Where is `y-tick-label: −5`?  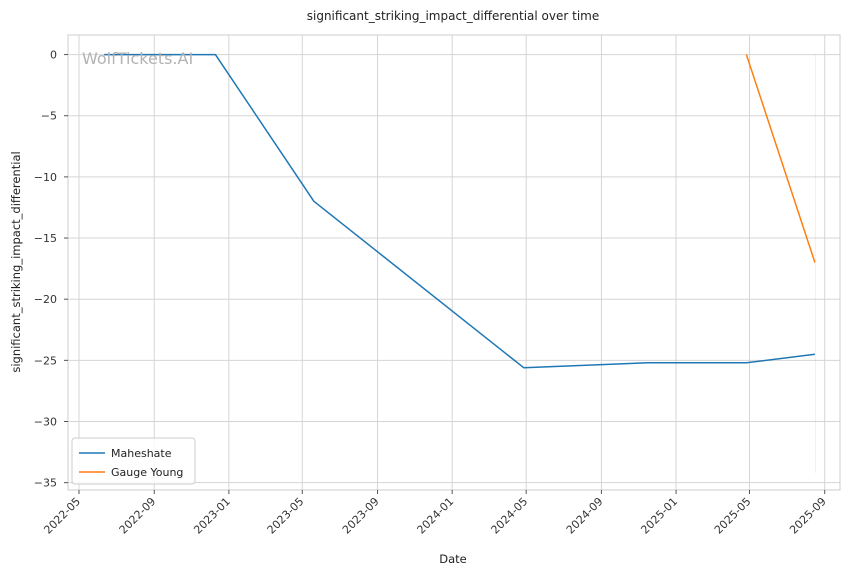 y-tick-label: −5 is located at coordinates (49, 116).